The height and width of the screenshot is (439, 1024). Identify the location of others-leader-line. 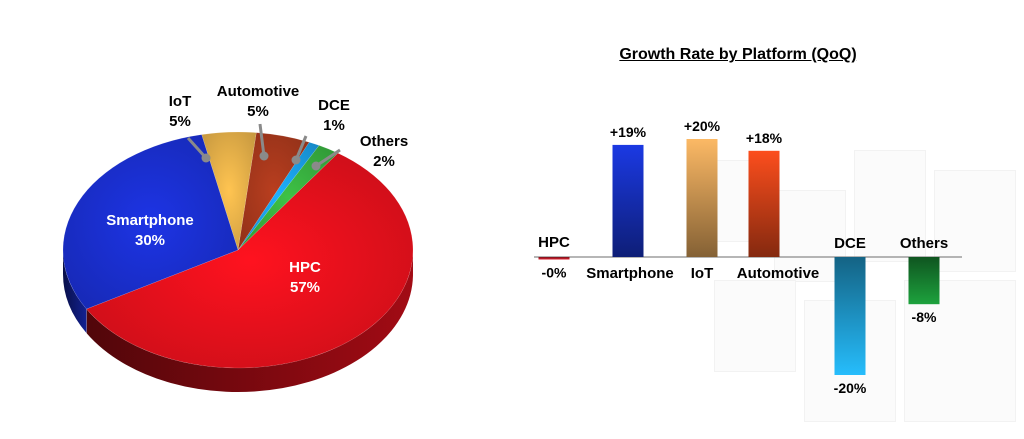
(328, 158).